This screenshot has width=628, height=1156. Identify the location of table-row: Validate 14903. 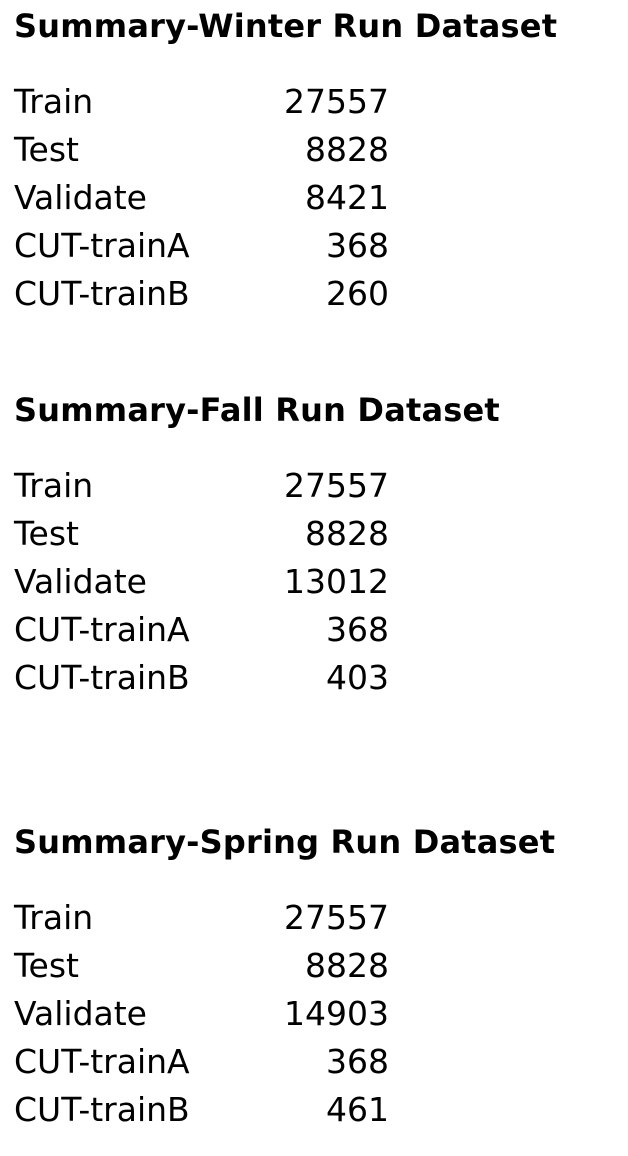
(284, 1014).